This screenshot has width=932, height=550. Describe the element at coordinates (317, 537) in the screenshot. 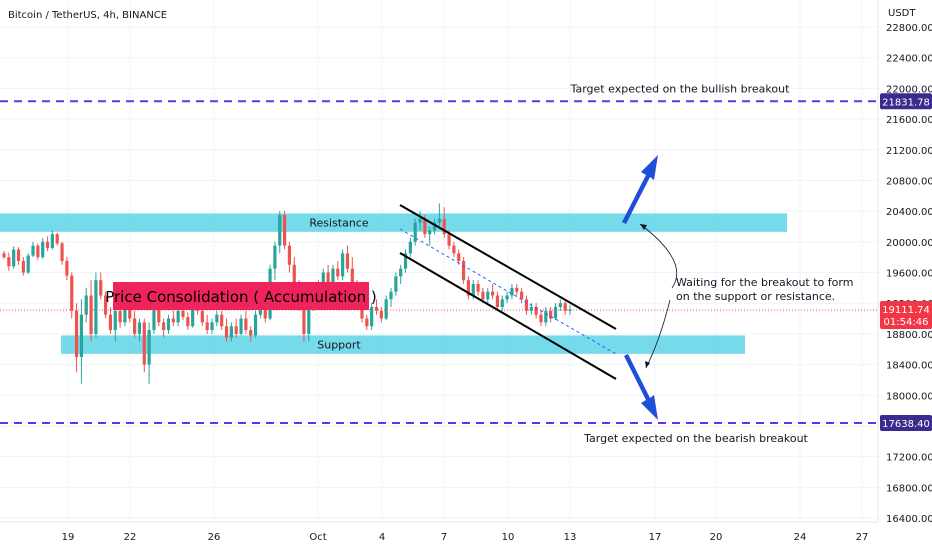

I see `x-tick-label: Oct` at that location.